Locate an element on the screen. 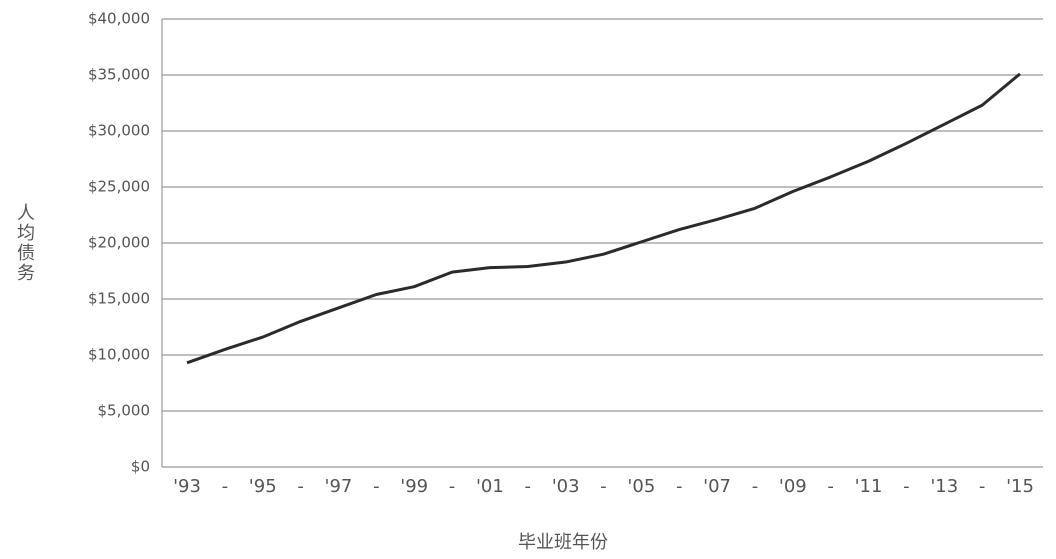 This screenshot has width=1056, height=559. x-tick-label: '09 is located at coordinates (793, 486).